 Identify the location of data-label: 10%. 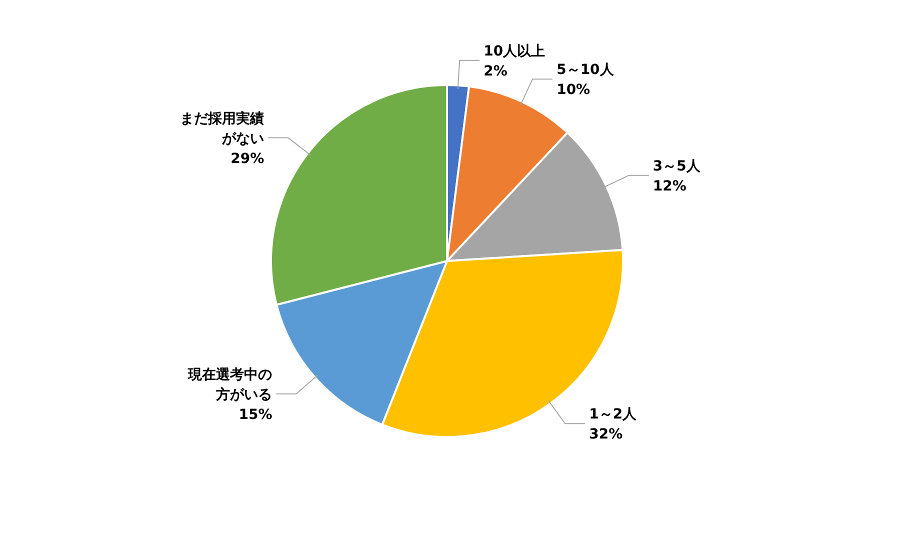
(573, 90).